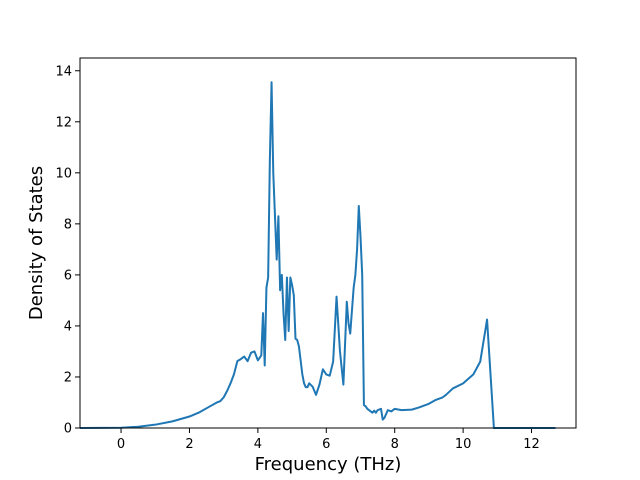  What do you see at coordinates (68, 429) in the screenshot?
I see `y-tick-label: 0` at bounding box center [68, 429].